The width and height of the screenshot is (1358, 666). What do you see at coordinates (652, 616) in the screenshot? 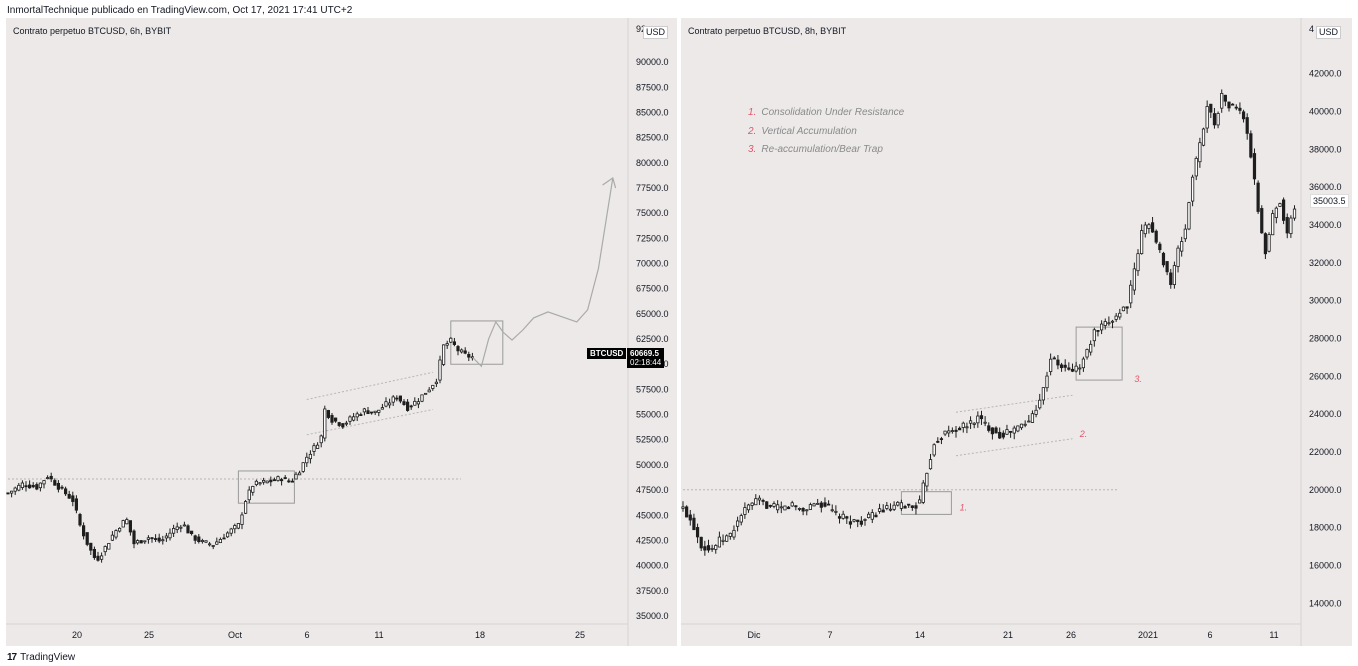
I see `y-tick-label: 35000.0` at bounding box center [652, 616].